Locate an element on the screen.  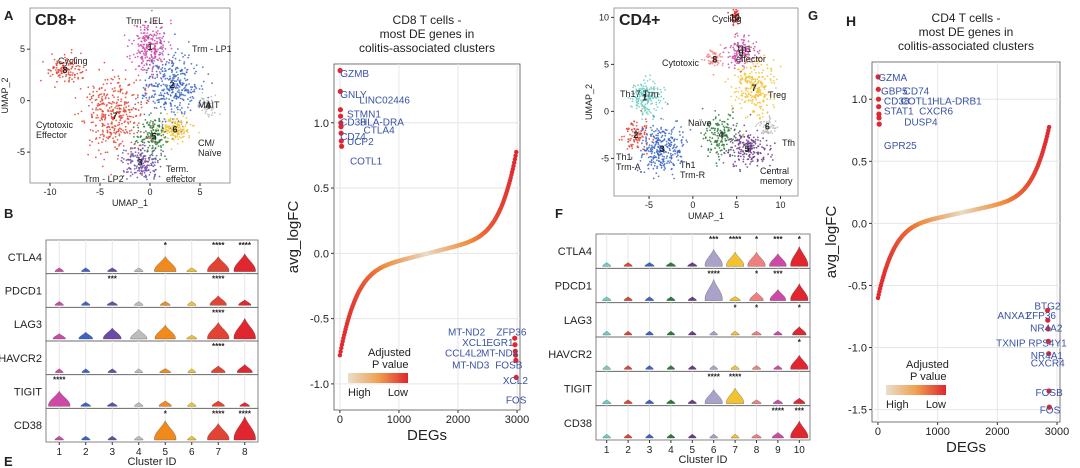
de-y-tick-label: 0.5 is located at coordinates (321, 189).